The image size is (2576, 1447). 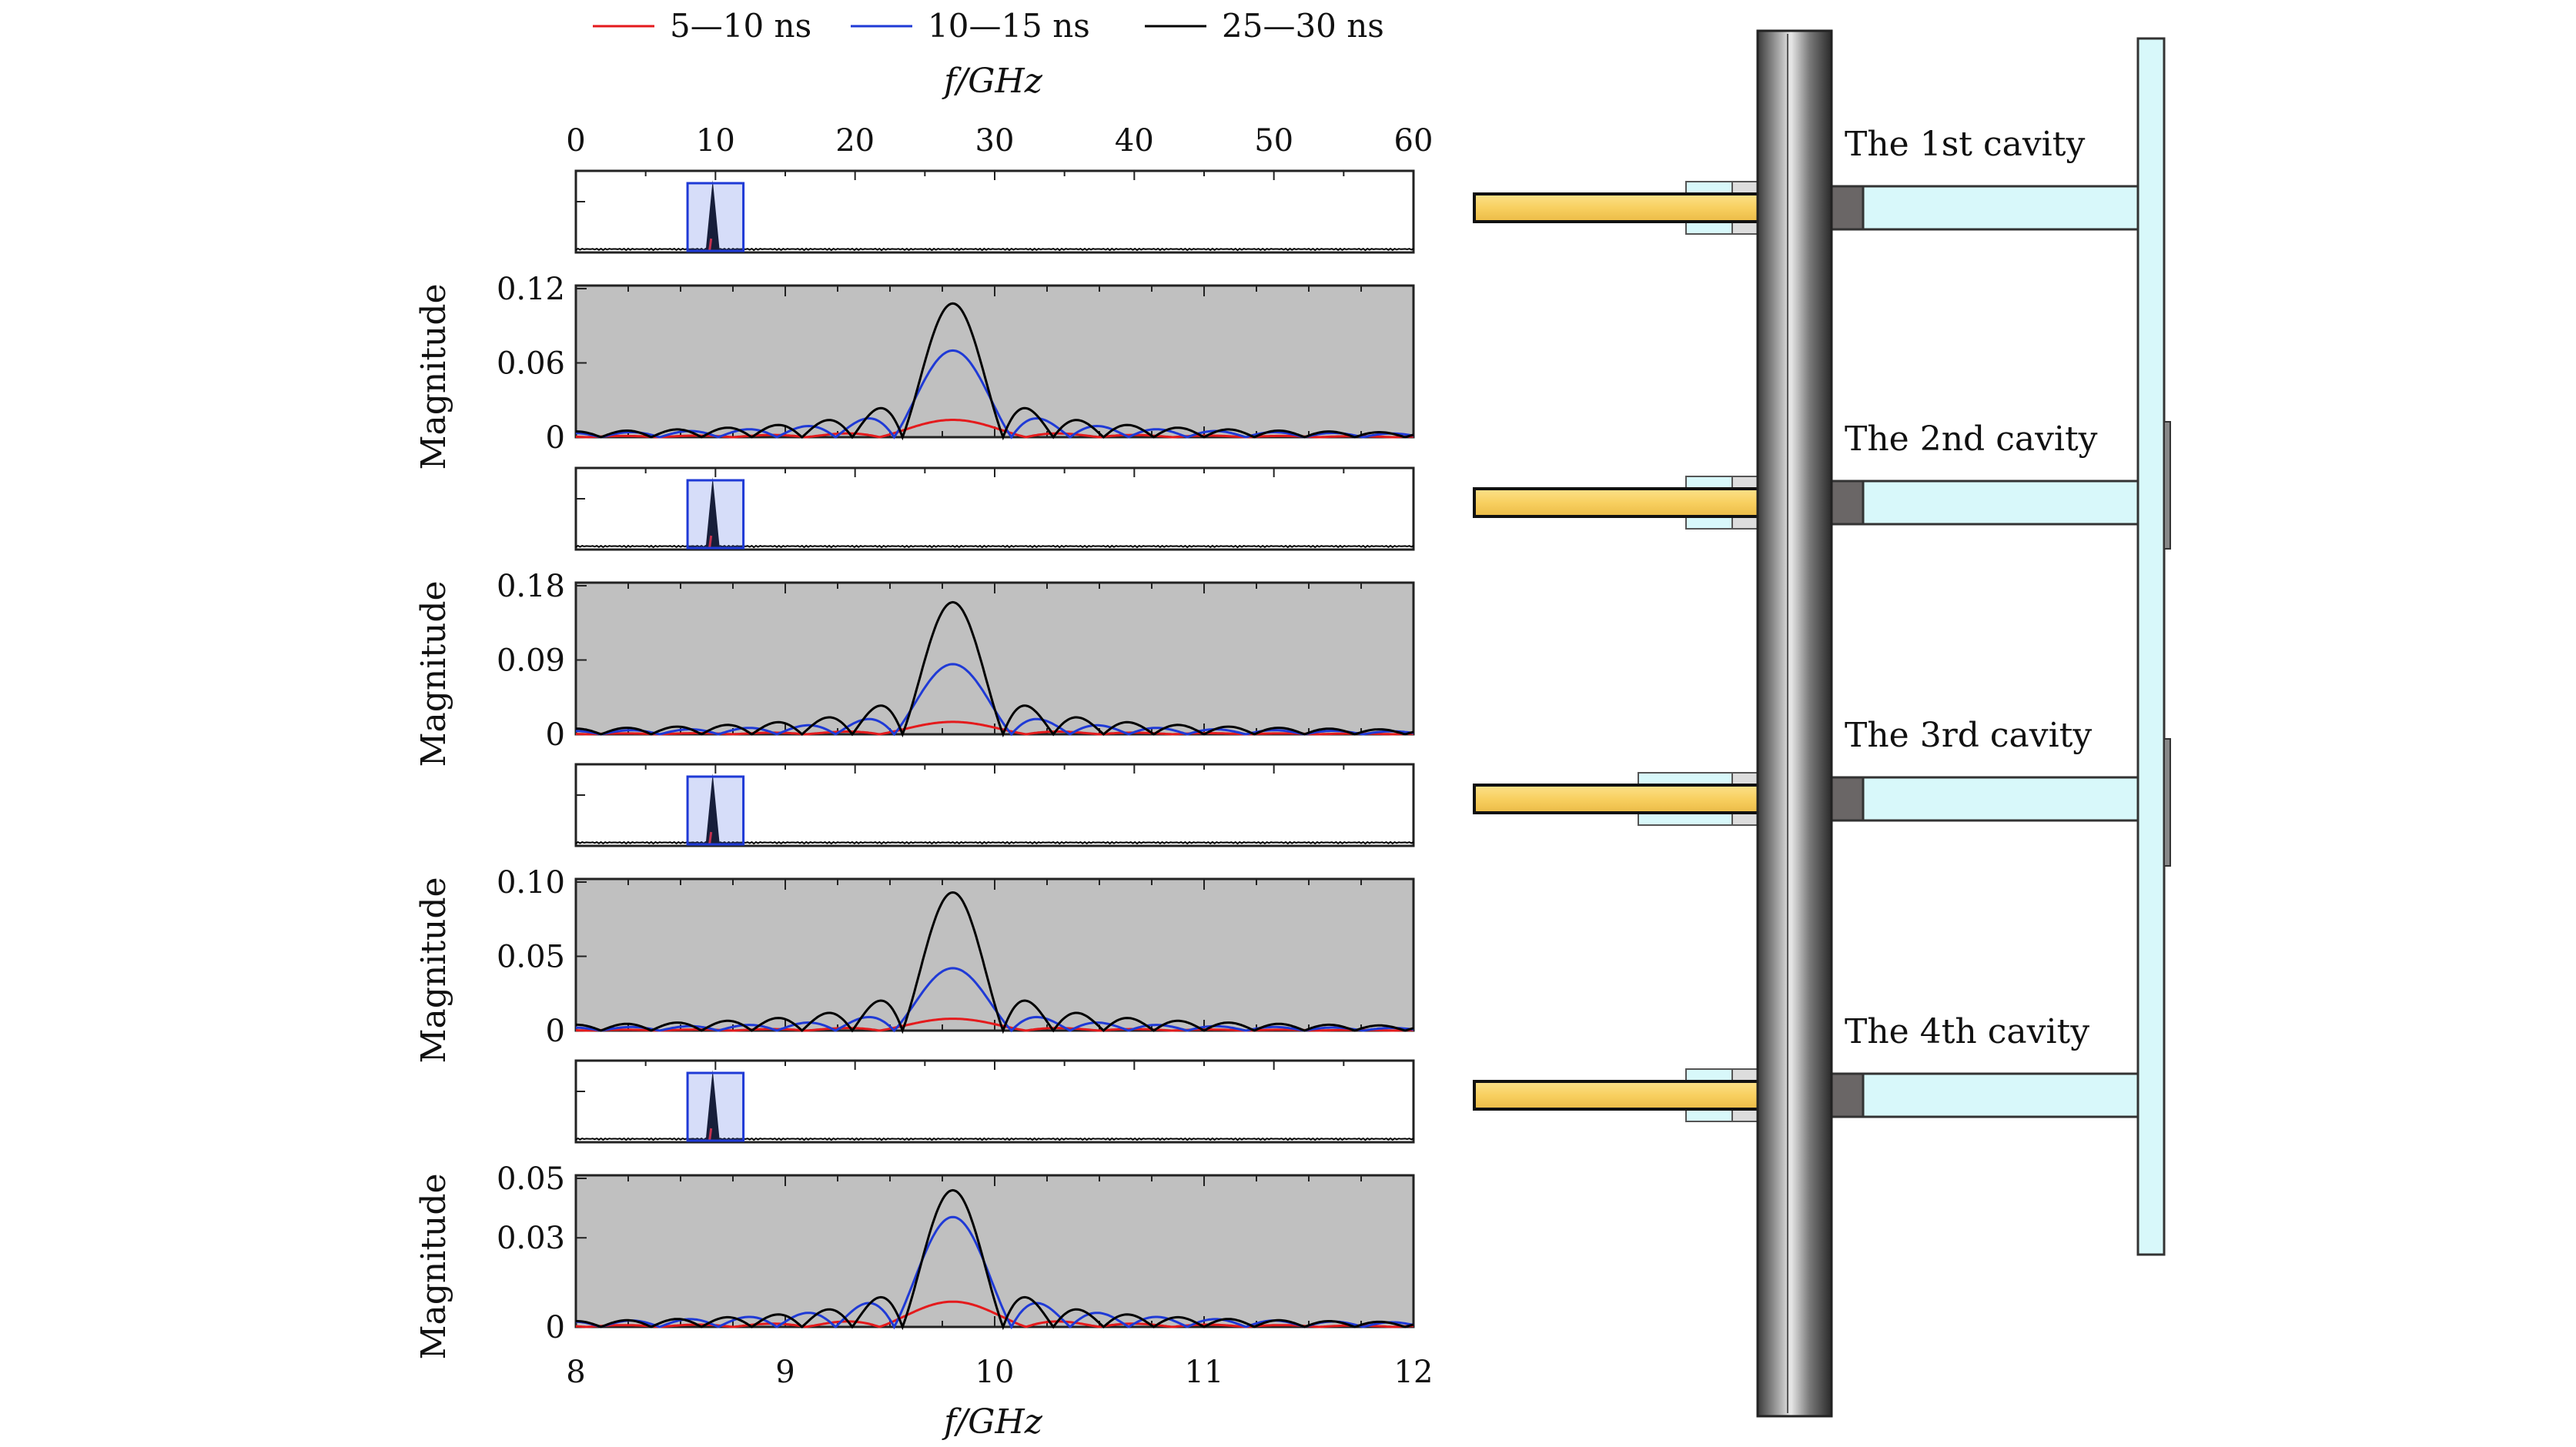 I want to click on legend-label-10-15ns: 10—15 ns, so click(x=1009, y=26).